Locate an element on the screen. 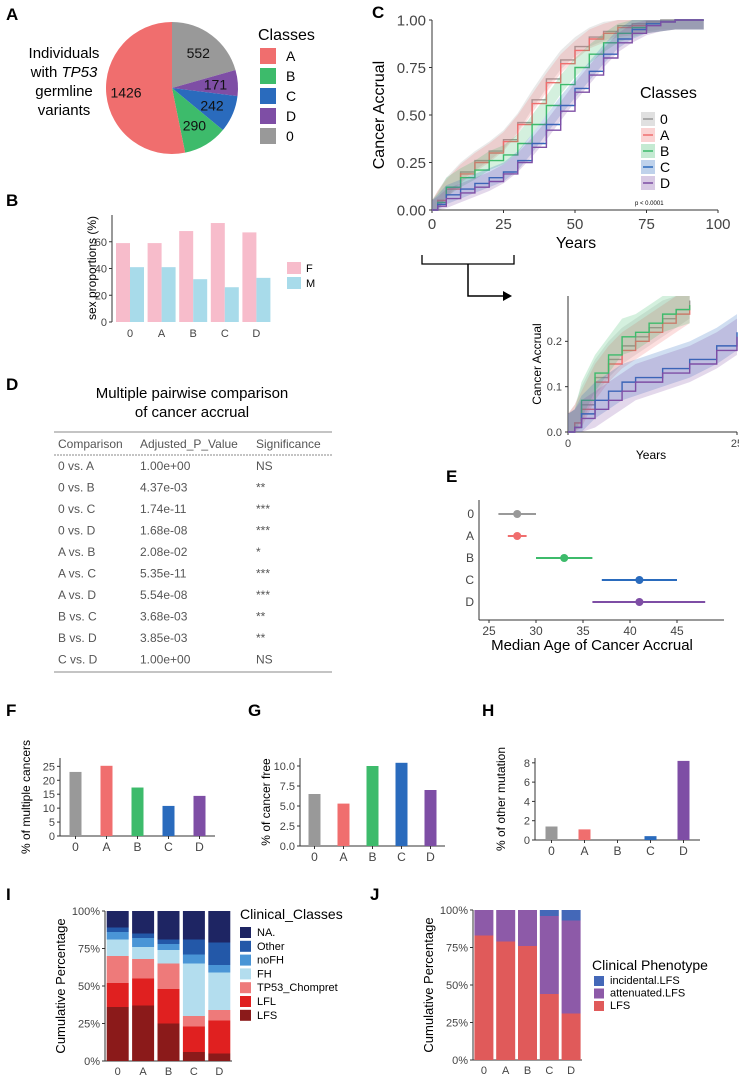 The width and height of the screenshot is (739, 1077). pie-label-C: 242 is located at coordinates (212, 105).